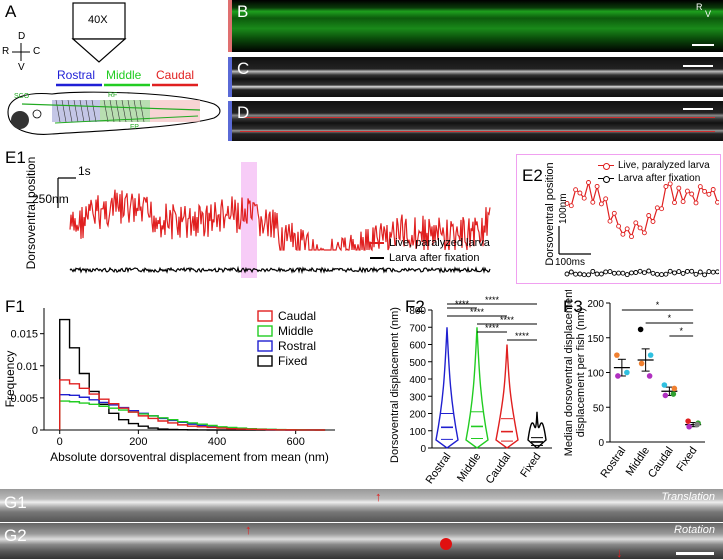  What do you see at coordinates (532, 175) in the screenshot?
I see `panel-label-e2: E2` at bounding box center [532, 175].